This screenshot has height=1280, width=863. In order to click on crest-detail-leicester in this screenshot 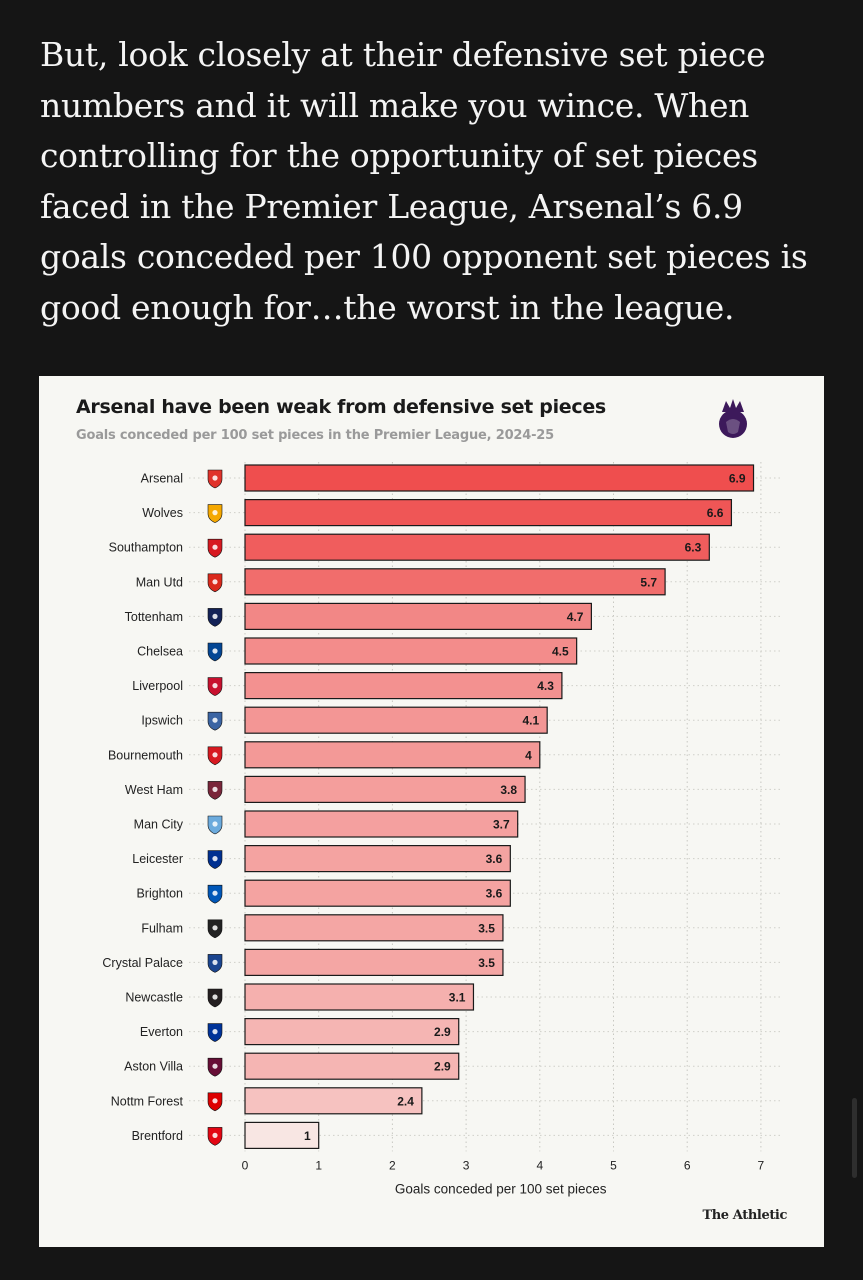, I will do `click(215, 859)`.